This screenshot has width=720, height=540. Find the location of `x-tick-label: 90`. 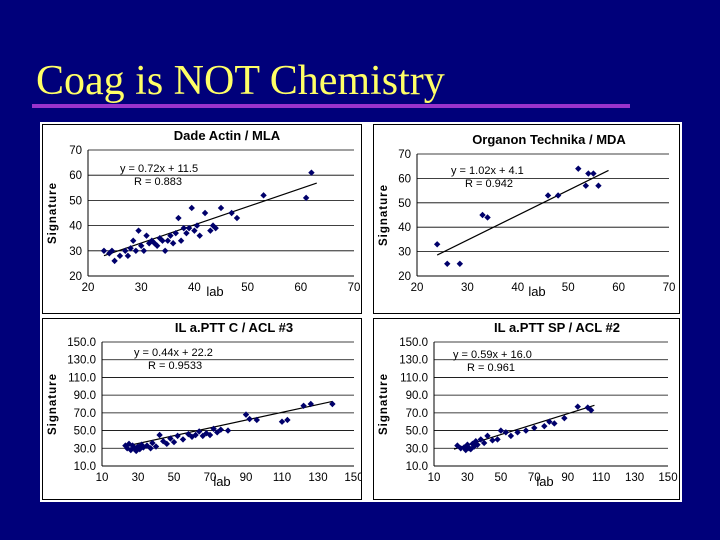

x-tick-label: 90 is located at coordinates (567, 478).